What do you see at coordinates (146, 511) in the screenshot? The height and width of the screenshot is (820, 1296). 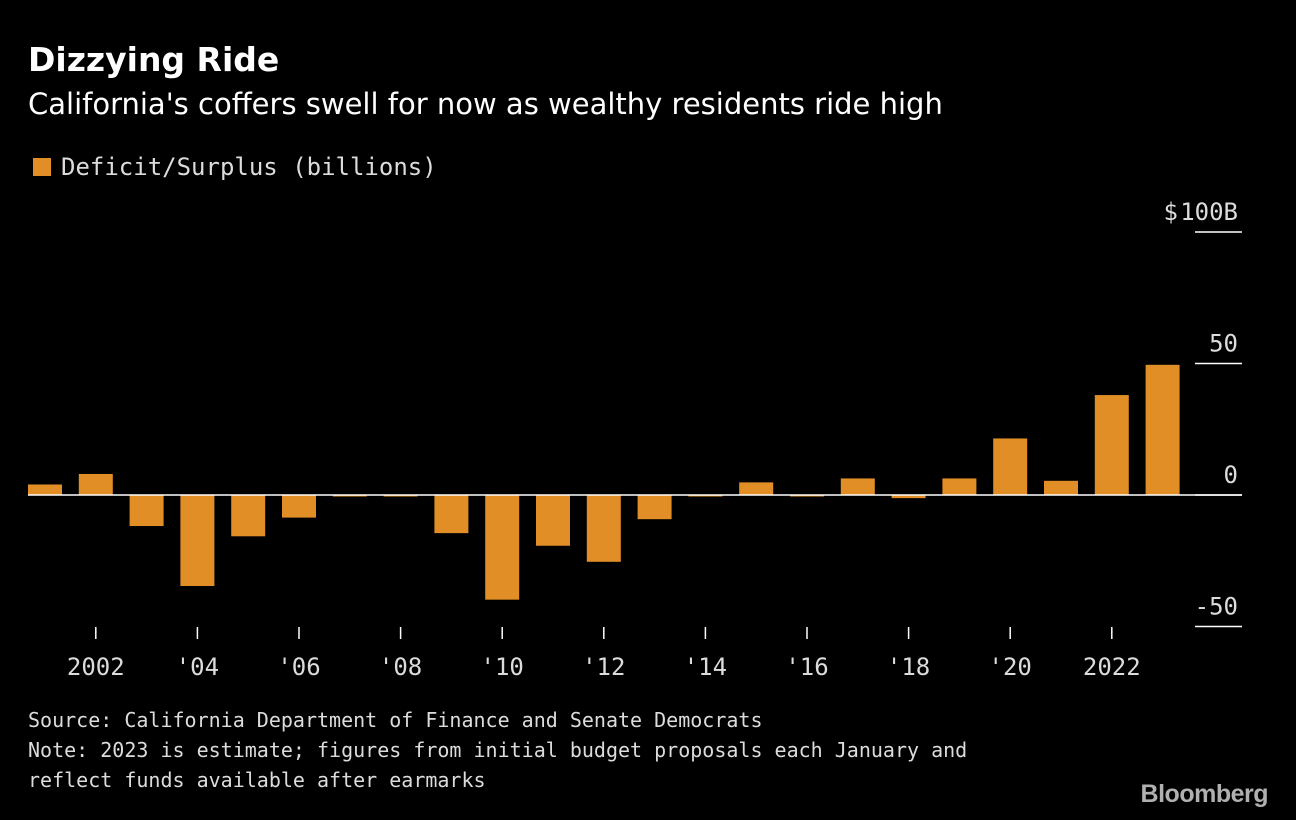 I see `bar-2003` at bounding box center [146, 511].